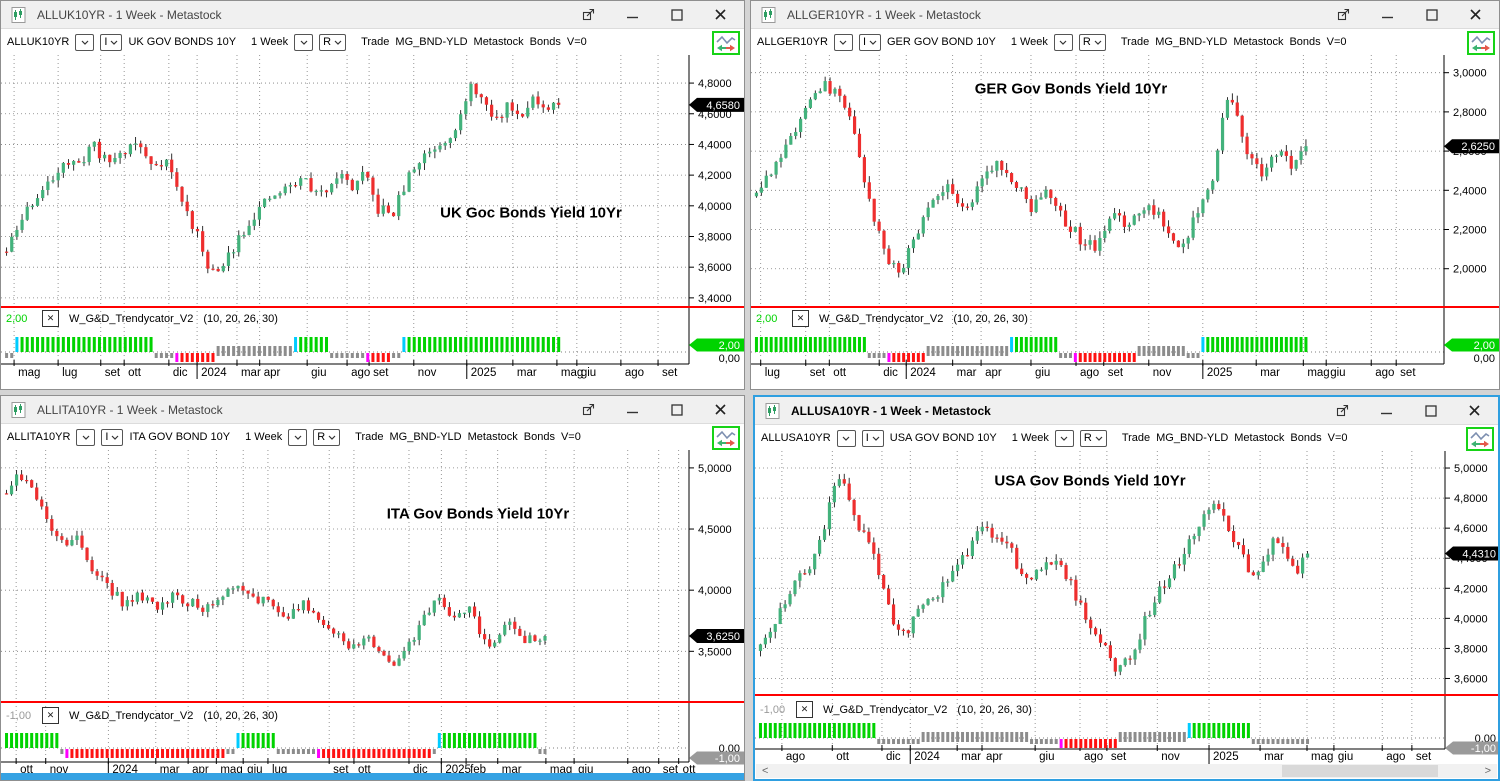  Describe the element at coordinates (715, 591) in the screenshot. I see `svg-text: 4,0000` at that location.